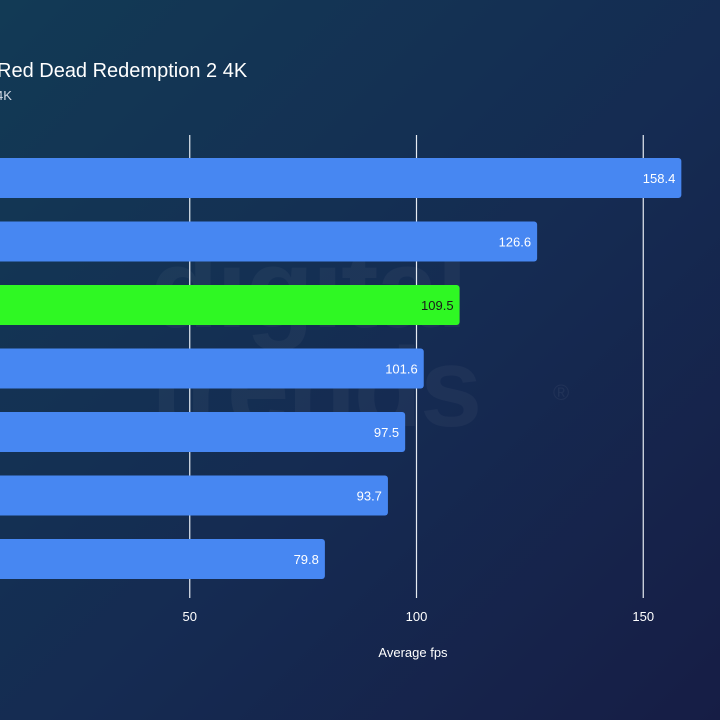  I want to click on bar-value-label: 93.7, so click(369, 496).